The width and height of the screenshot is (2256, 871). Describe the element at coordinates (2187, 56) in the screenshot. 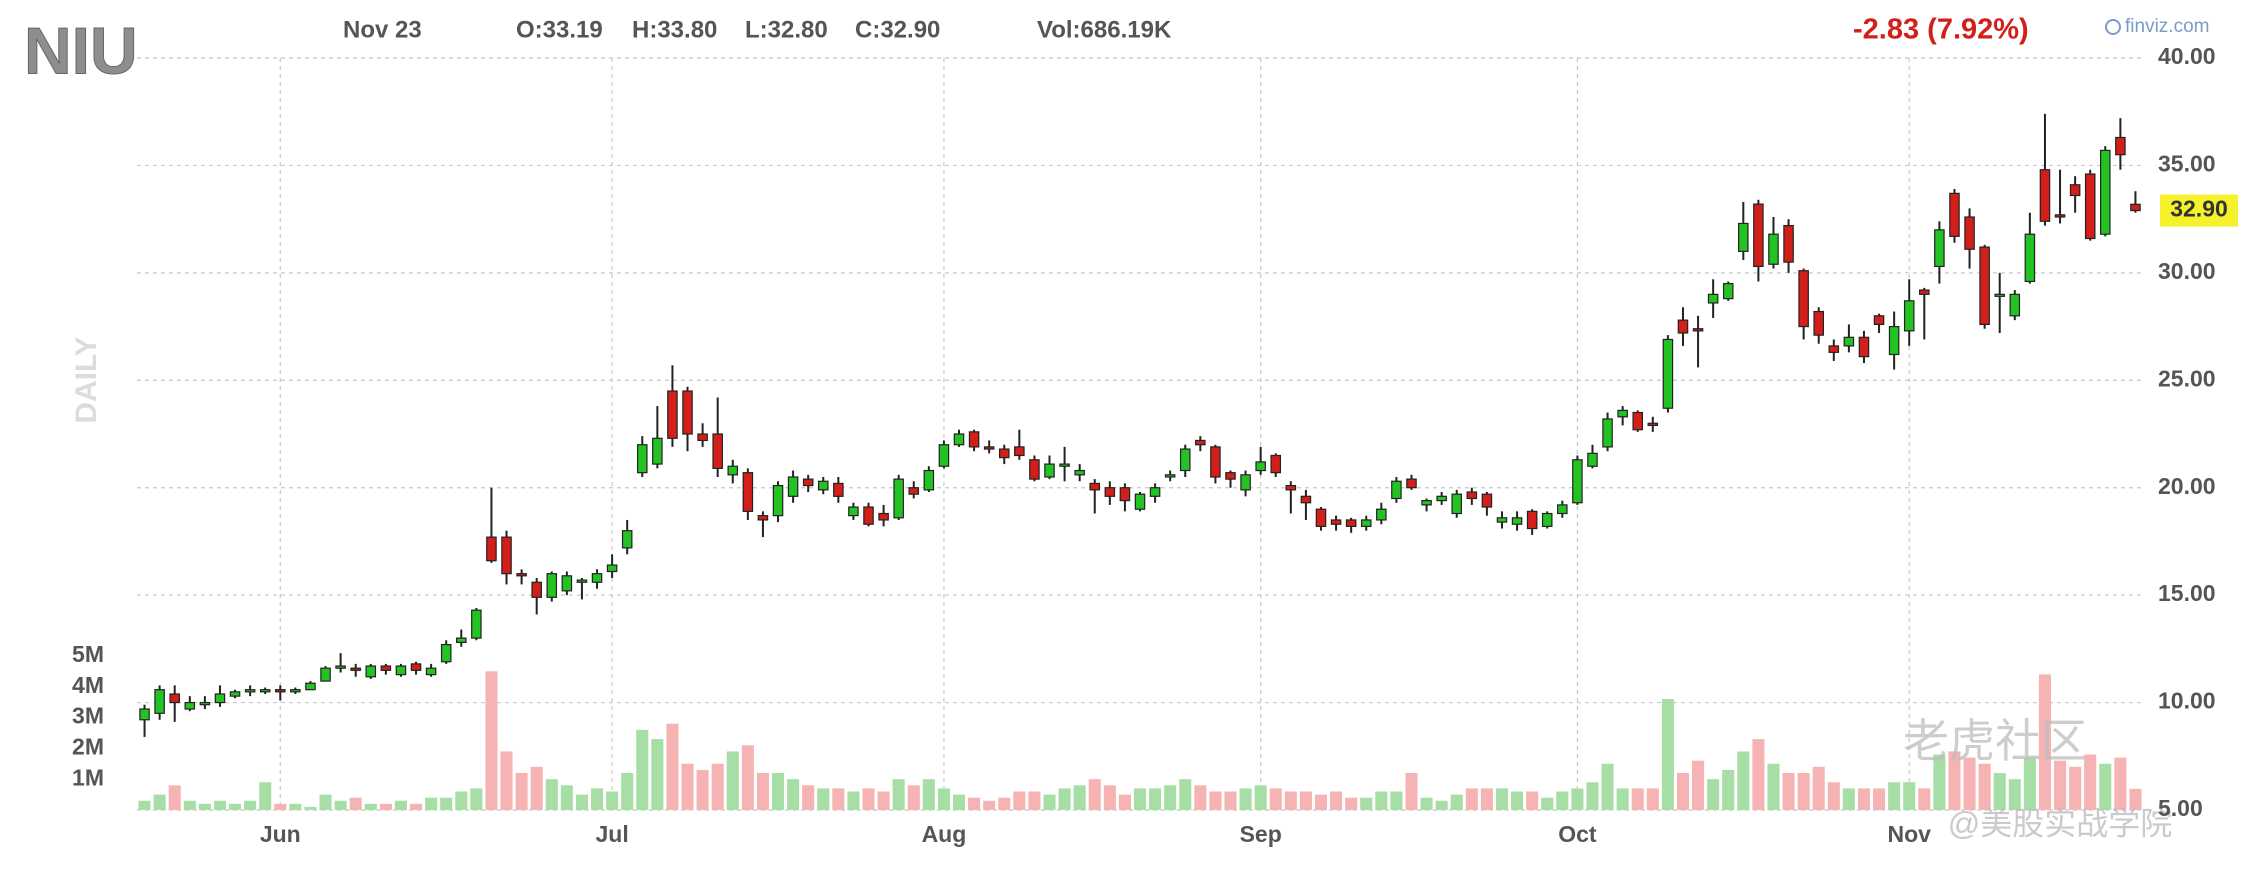

I see `y-tick-label: 40.00` at that location.